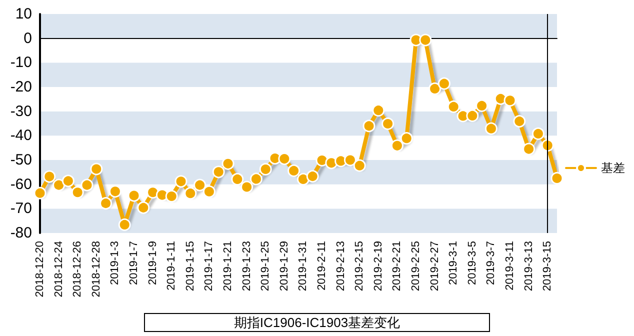  Describe the element at coordinates (152, 263) in the screenshot. I see `x-tick-label: 2019-1-9` at that location.